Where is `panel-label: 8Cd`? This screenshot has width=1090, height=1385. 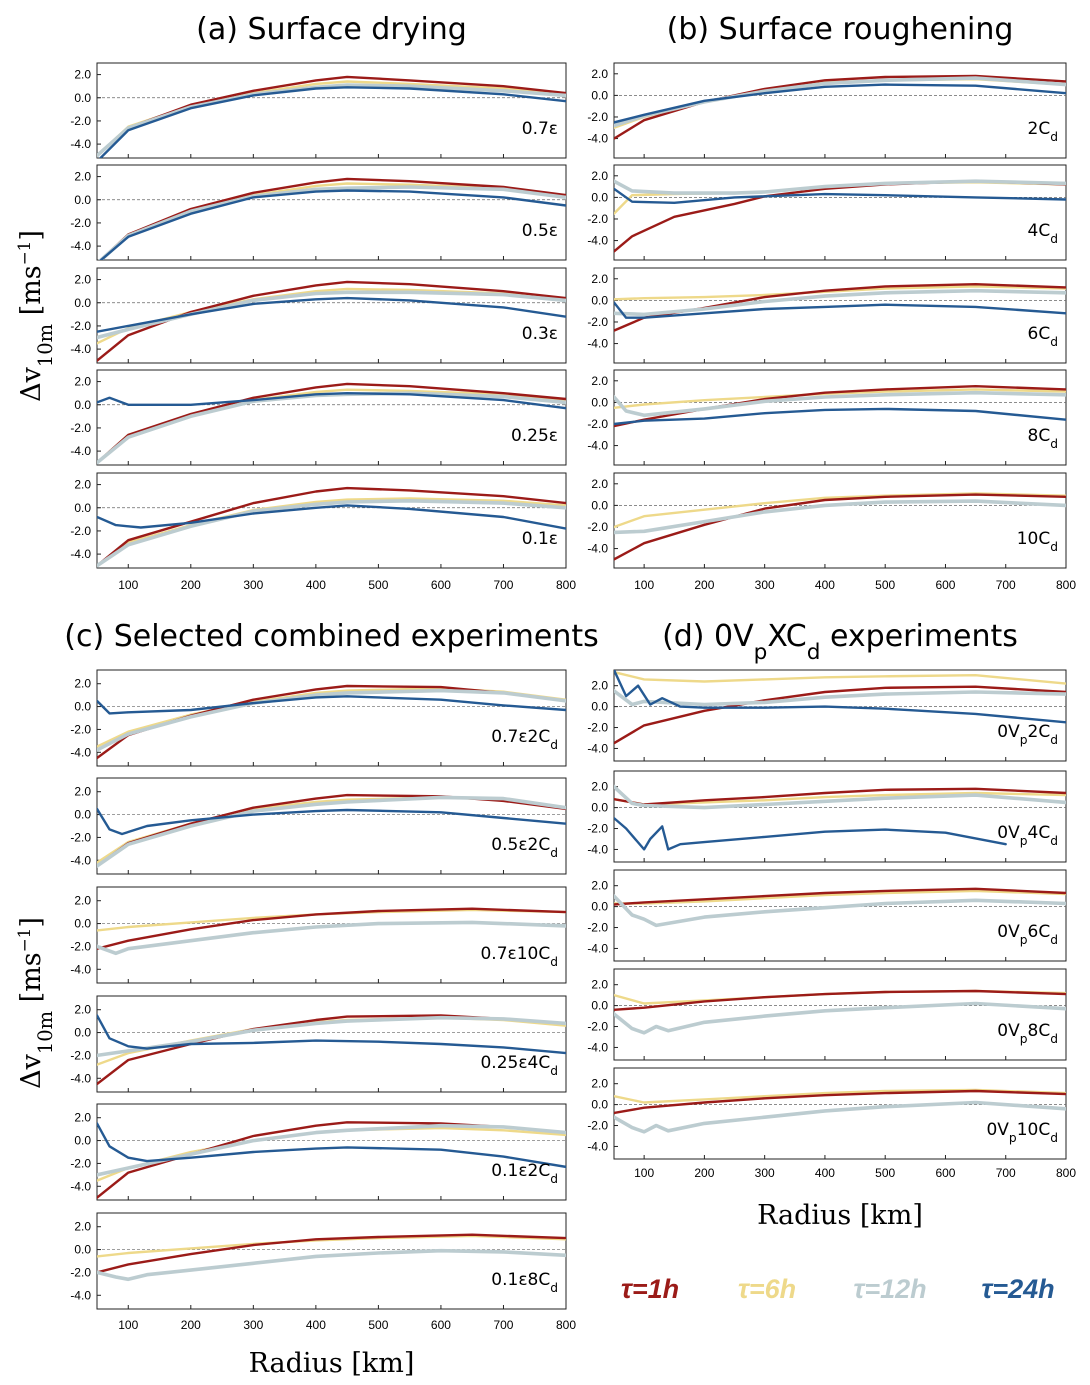 panel-label: 8Cd is located at coordinates (1043, 438).